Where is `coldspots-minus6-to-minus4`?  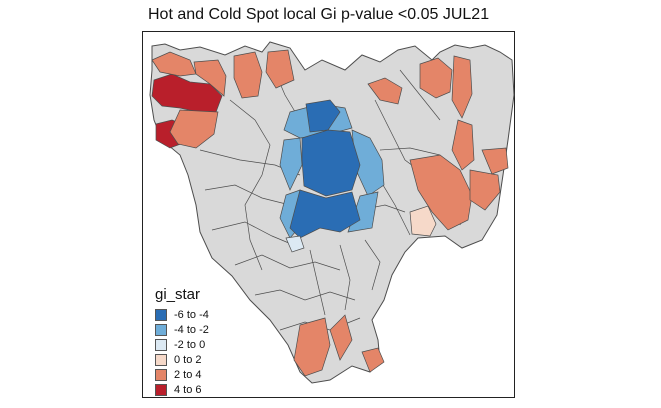 coldspots-minus6-to-minus4 is located at coordinates (325, 169).